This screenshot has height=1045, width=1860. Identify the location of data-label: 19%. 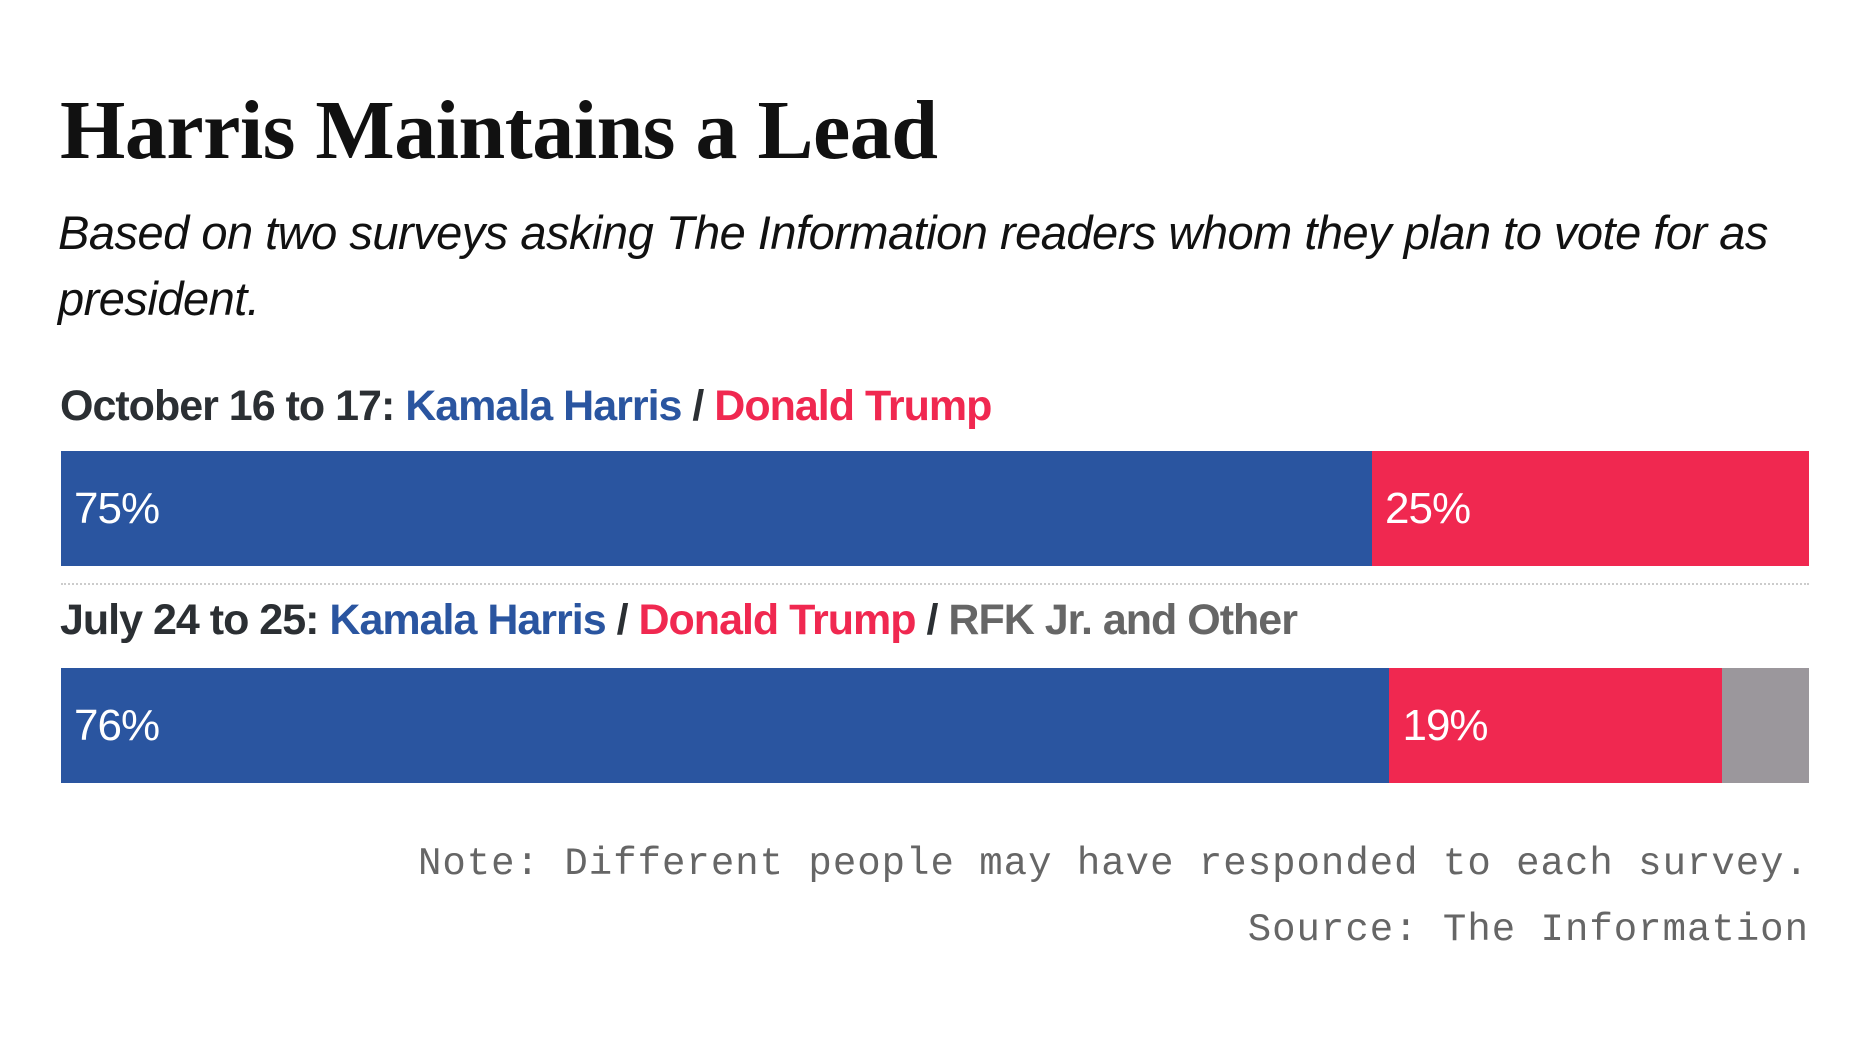
(1445, 725).